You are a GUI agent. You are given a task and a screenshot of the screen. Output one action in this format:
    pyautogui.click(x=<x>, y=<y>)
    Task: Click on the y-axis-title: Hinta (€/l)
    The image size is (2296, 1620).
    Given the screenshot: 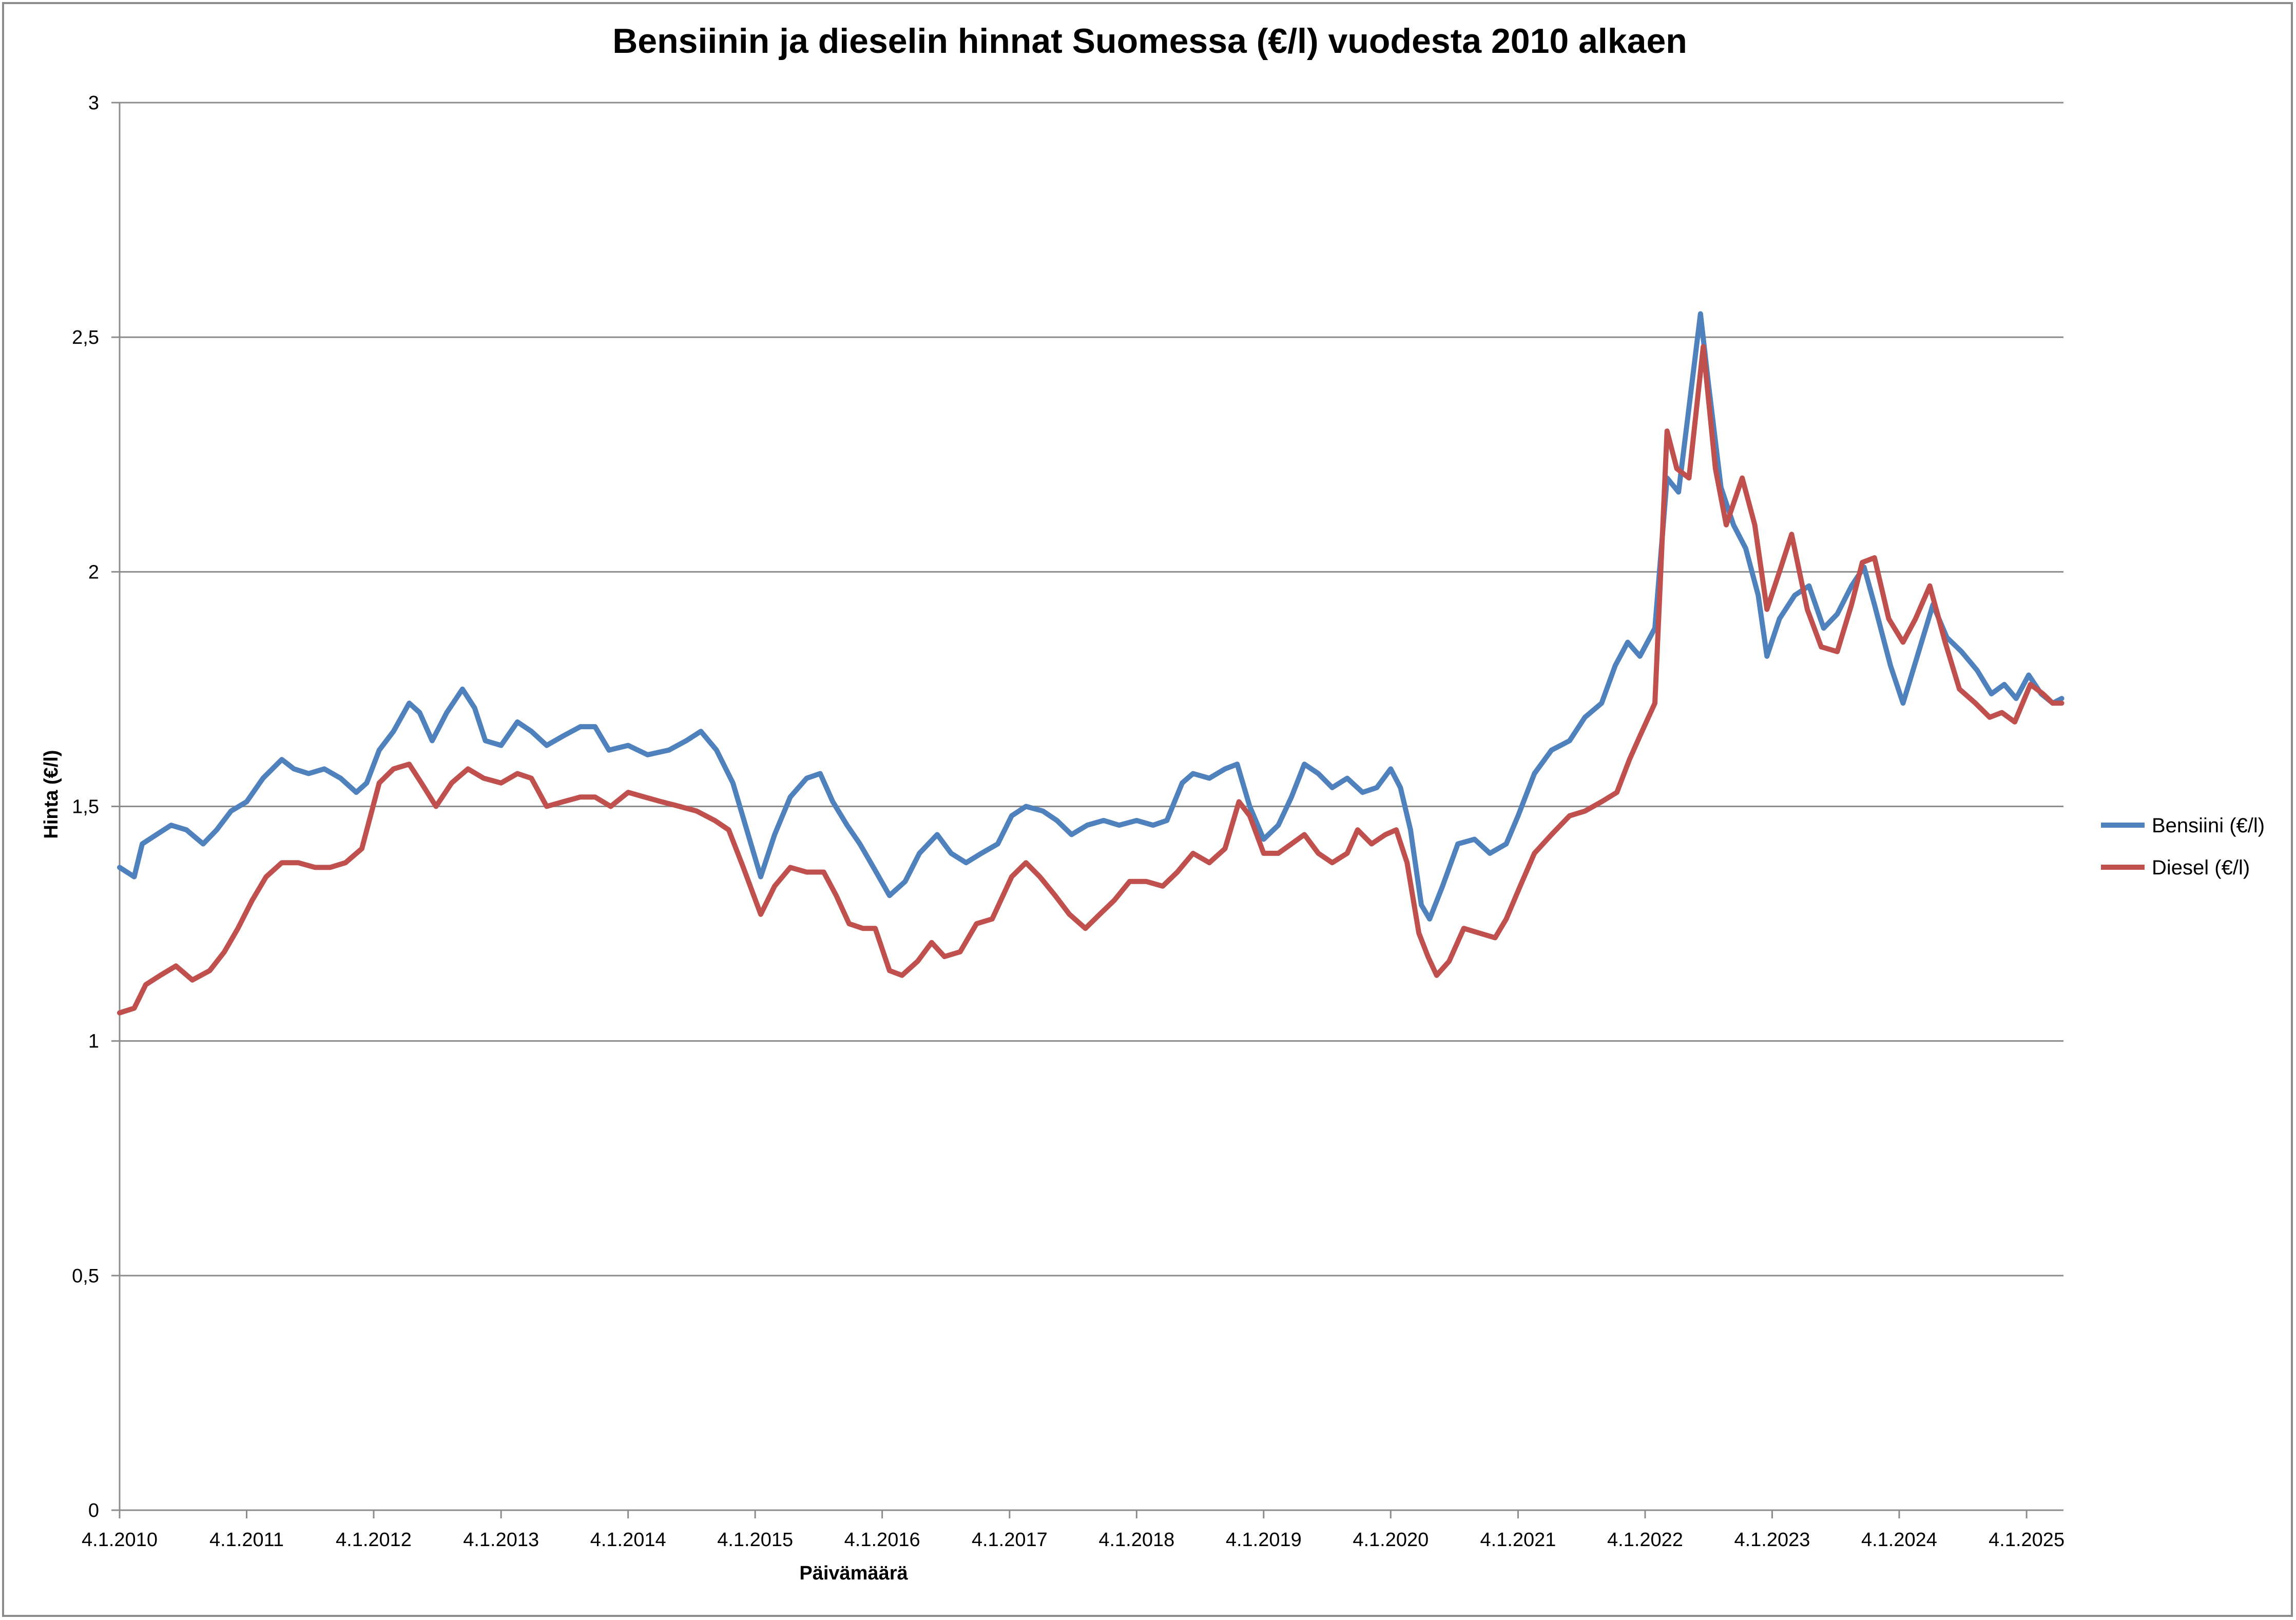 What is the action you would take?
    pyautogui.click(x=51, y=794)
    